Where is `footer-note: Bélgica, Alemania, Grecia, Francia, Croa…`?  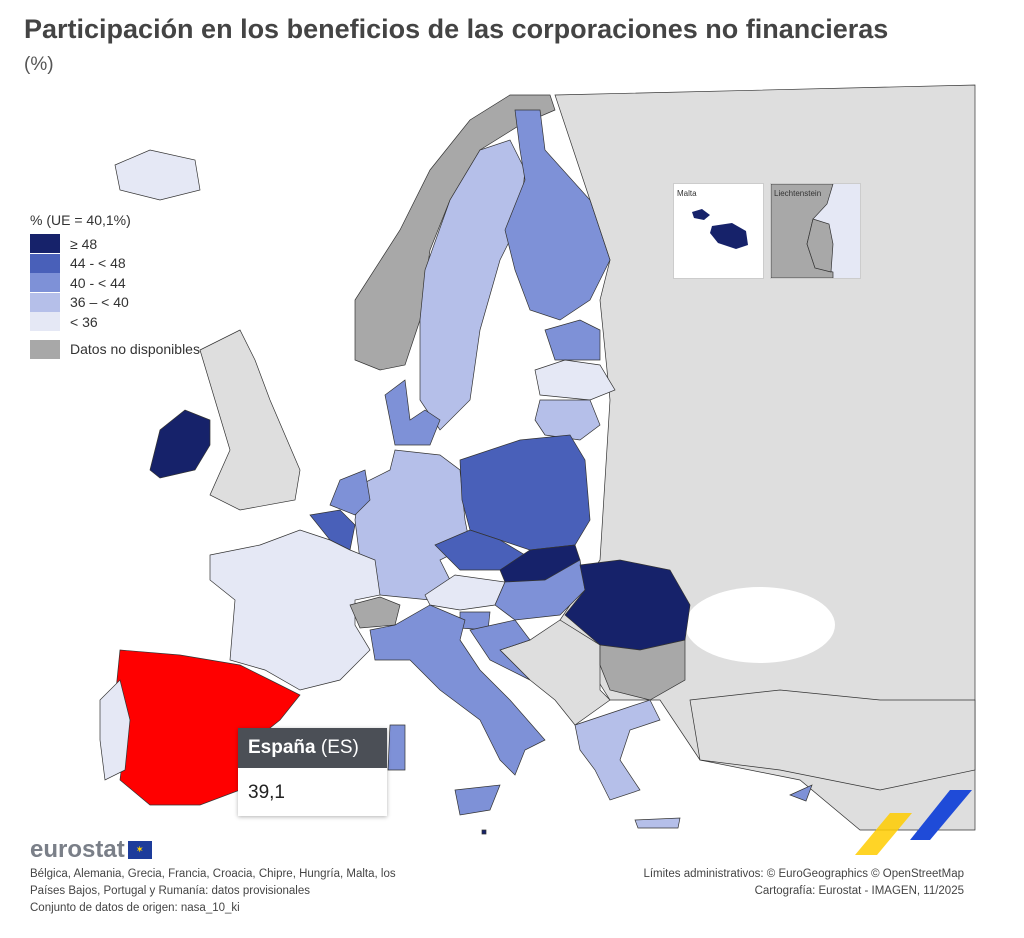
footer-note: Bélgica, Alemania, Grecia, Francia, Croa… is located at coordinates (213, 874).